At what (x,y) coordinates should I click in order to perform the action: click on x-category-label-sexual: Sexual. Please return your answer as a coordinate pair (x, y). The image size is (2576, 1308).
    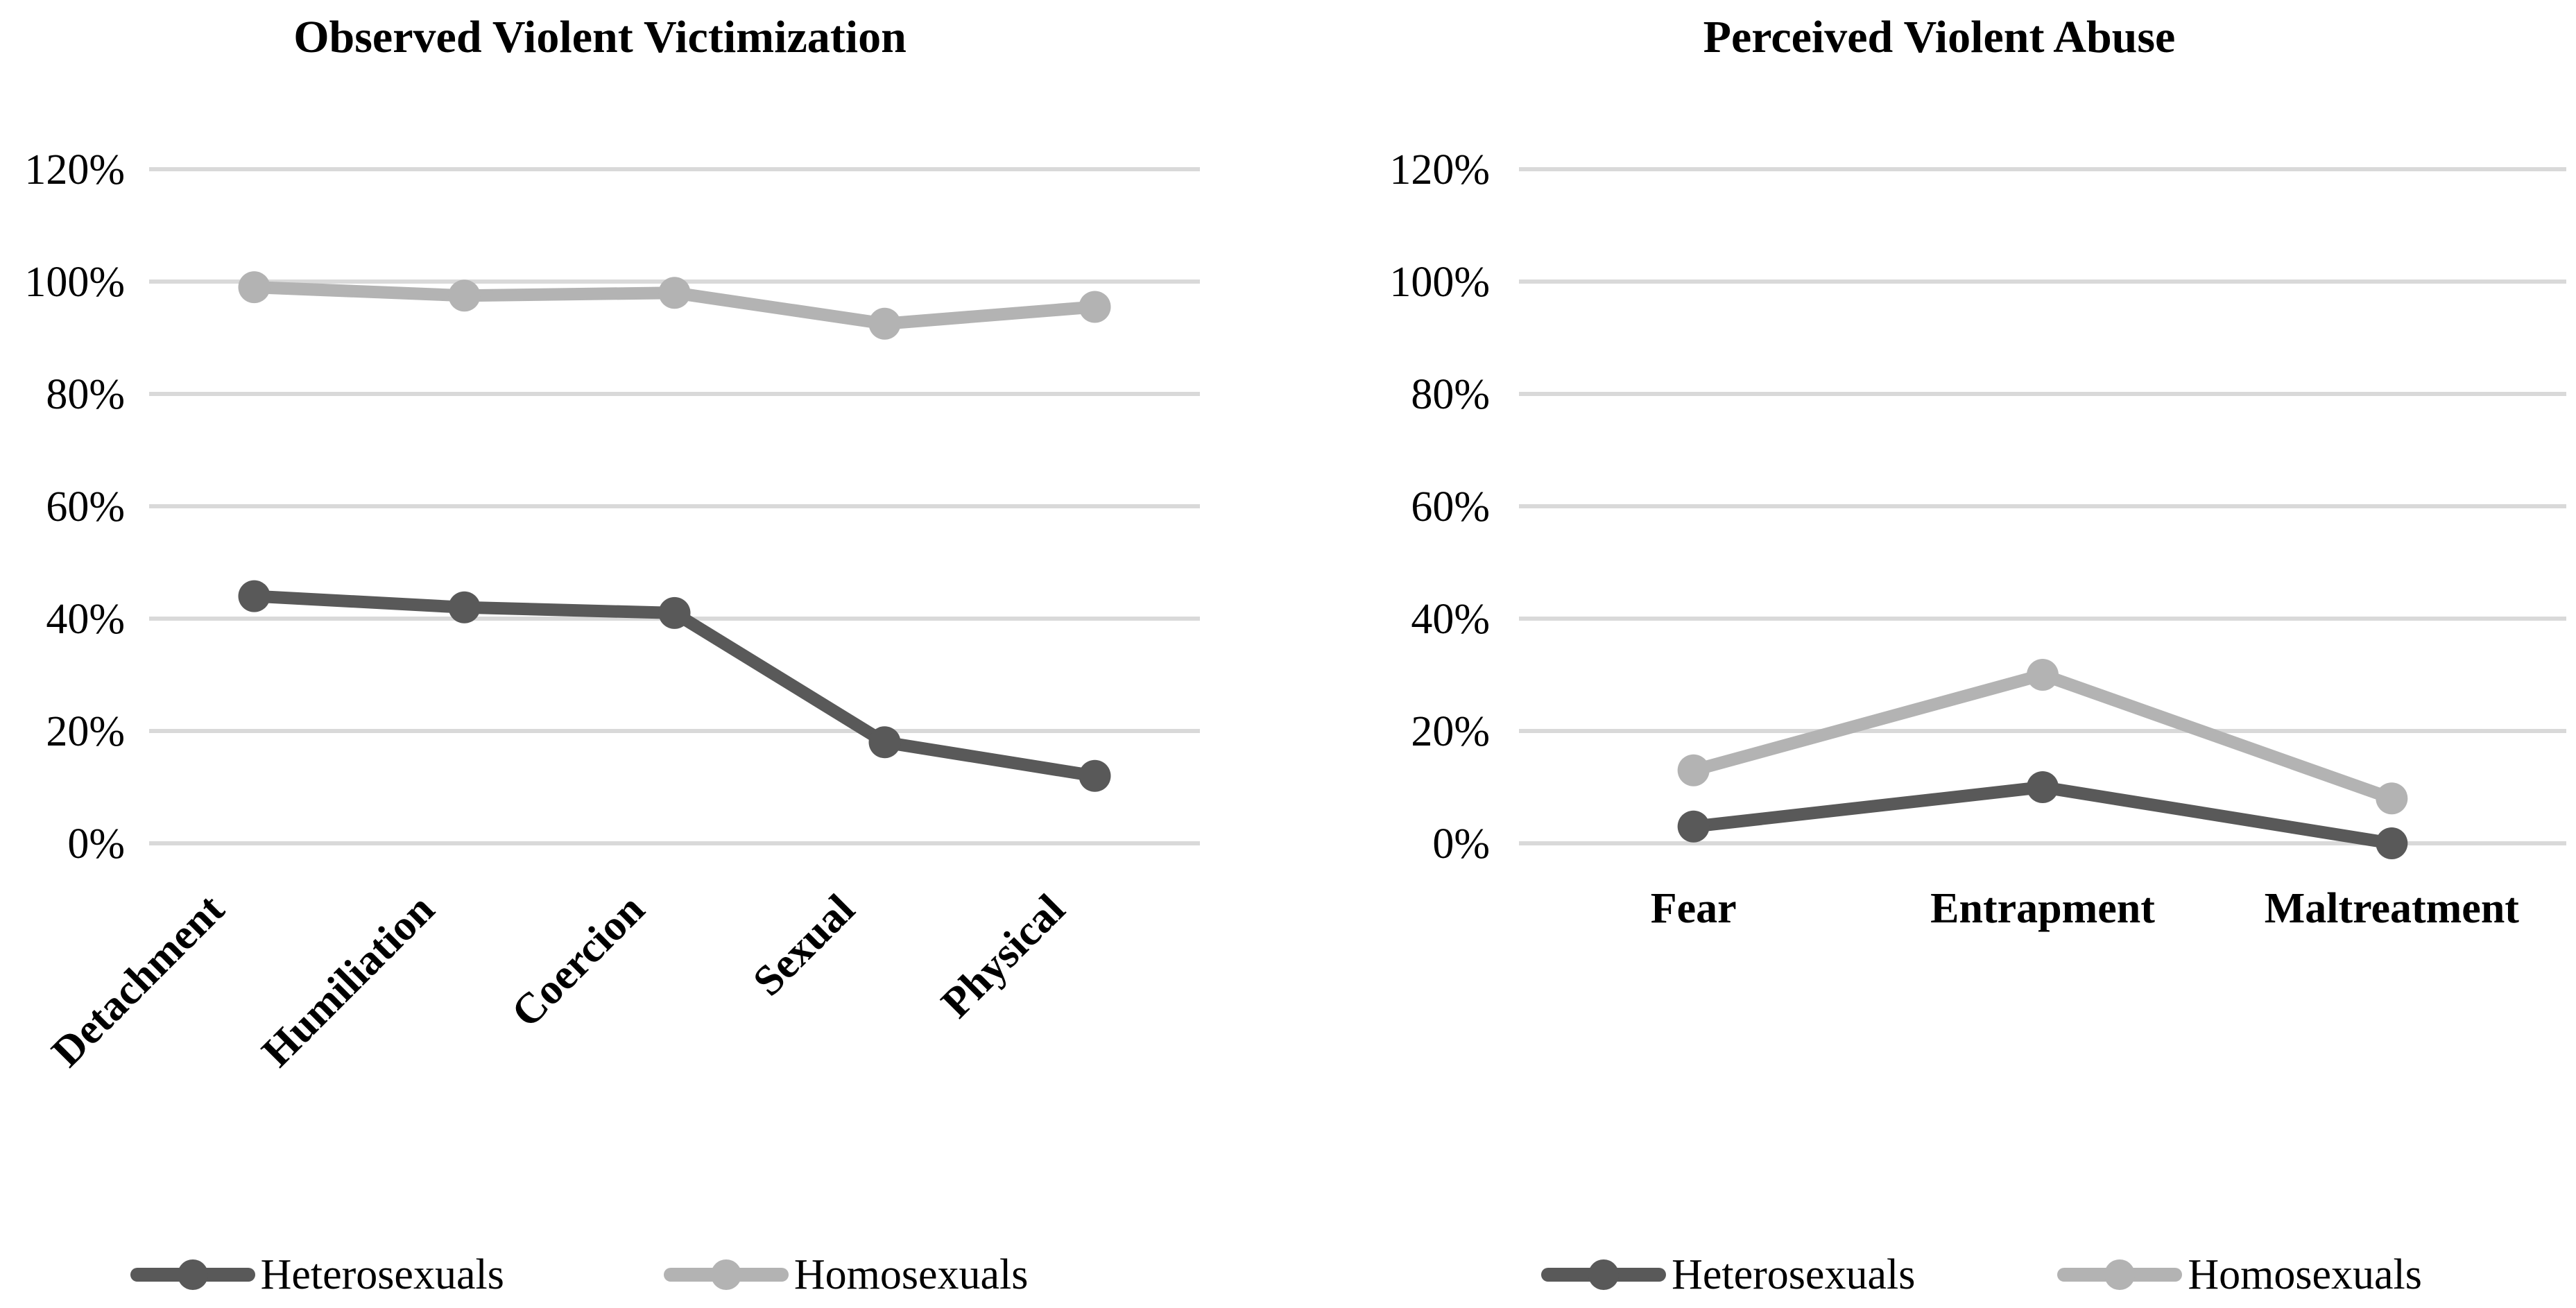
    Looking at the image, I should click on (804, 945).